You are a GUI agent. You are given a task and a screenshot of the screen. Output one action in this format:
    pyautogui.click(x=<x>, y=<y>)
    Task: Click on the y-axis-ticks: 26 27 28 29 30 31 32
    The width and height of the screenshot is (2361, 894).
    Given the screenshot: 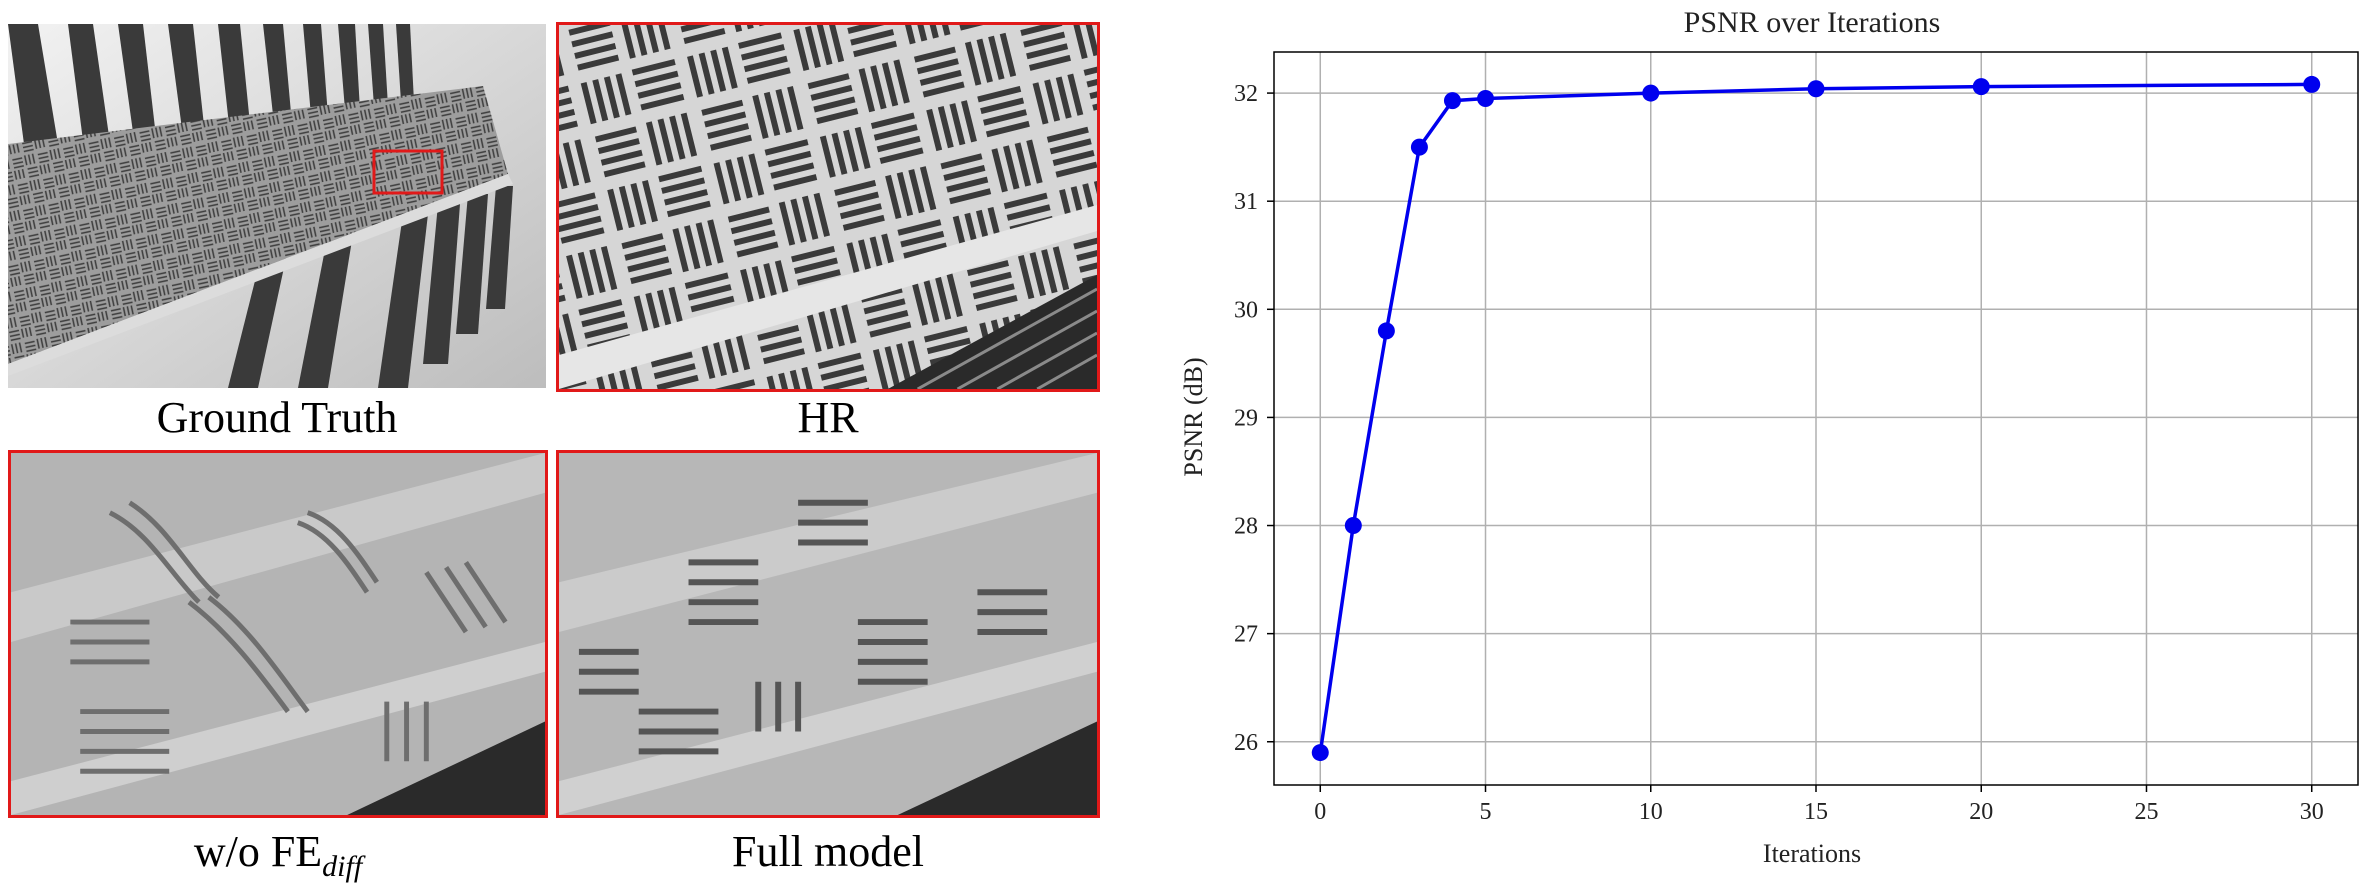 What is the action you would take?
    pyautogui.click(x=1254, y=418)
    